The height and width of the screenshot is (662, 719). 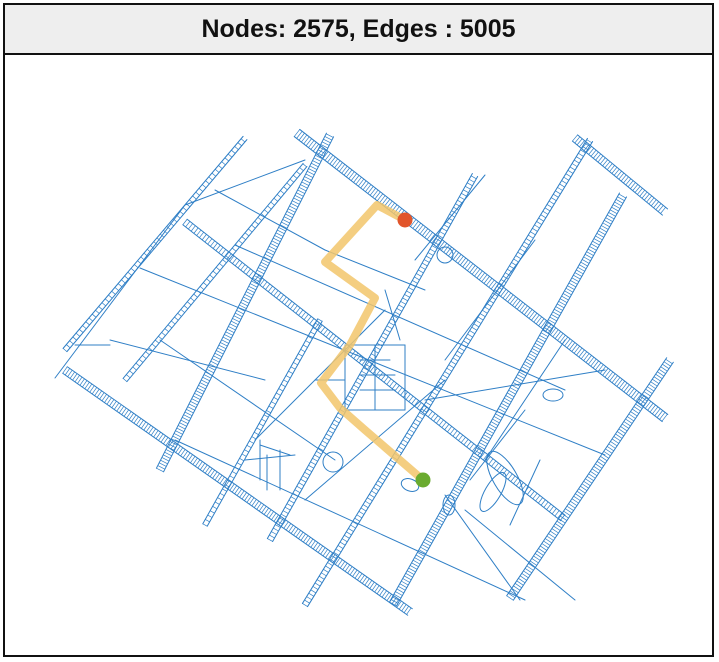 What do you see at coordinates (358, 28) in the screenshot?
I see `graph-title: Nodes: 2575, Edges : 5005` at bounding box center [358, 28].